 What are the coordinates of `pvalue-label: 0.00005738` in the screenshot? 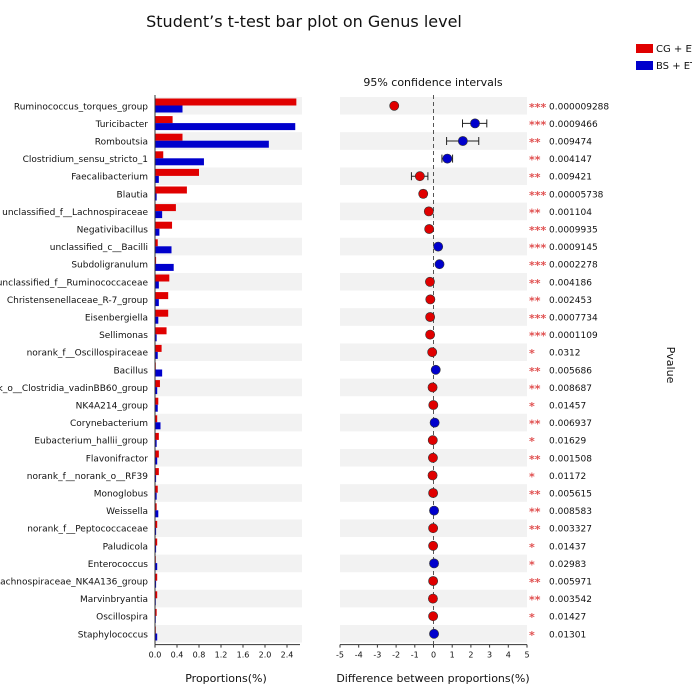 It's located at (576, 195).